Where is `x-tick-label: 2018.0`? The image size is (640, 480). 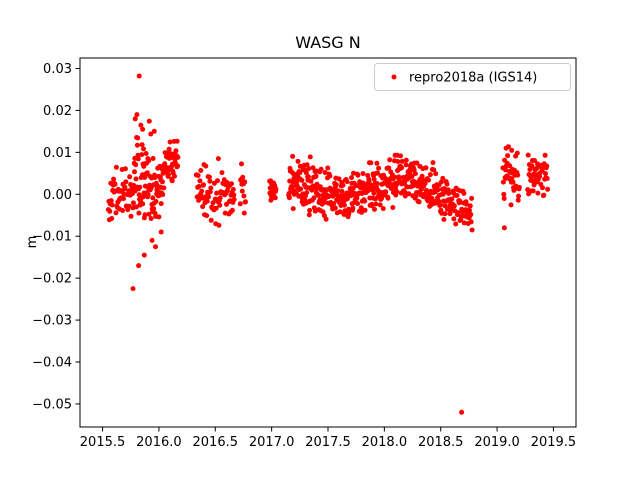
x-tick-label: 2018.0 is located at coordinates (385, 442).